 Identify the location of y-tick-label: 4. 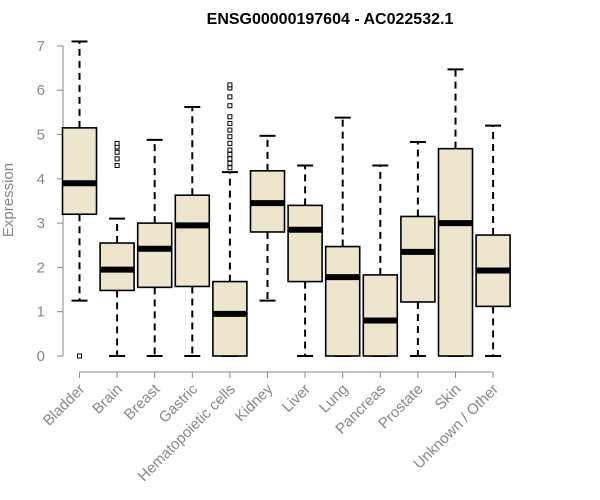
(41, 179).